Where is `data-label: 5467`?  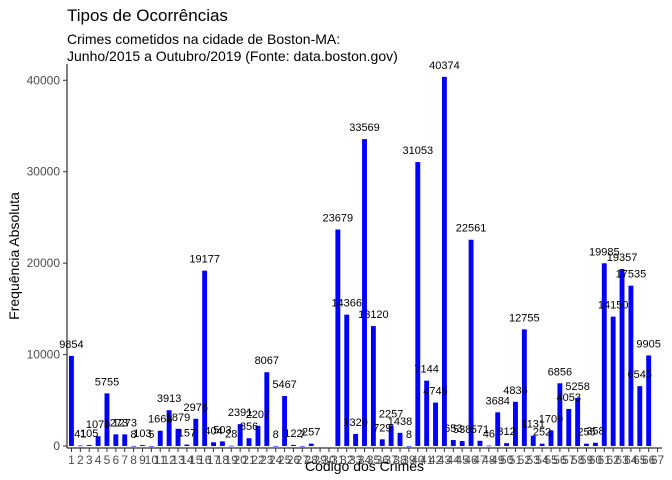
data-label: 5467 is located at coordinates (284, 385).